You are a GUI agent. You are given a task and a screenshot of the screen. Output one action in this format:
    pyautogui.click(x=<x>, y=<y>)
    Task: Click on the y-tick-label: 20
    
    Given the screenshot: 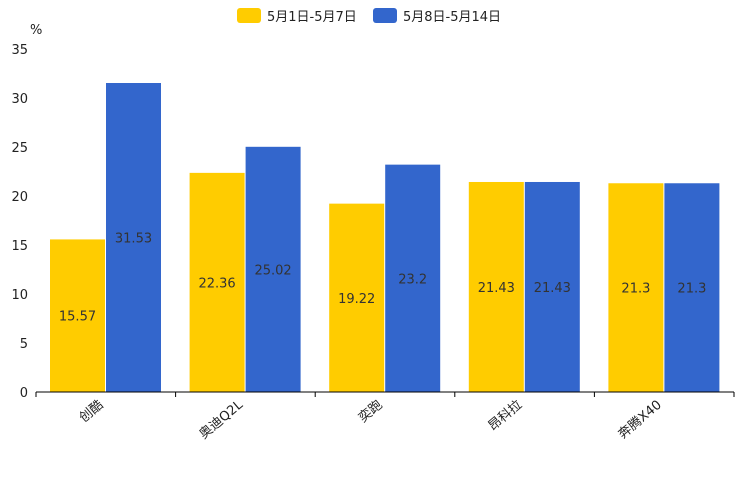 What is the action you would take?
    pyautogui.click(x=19, y=197)
    